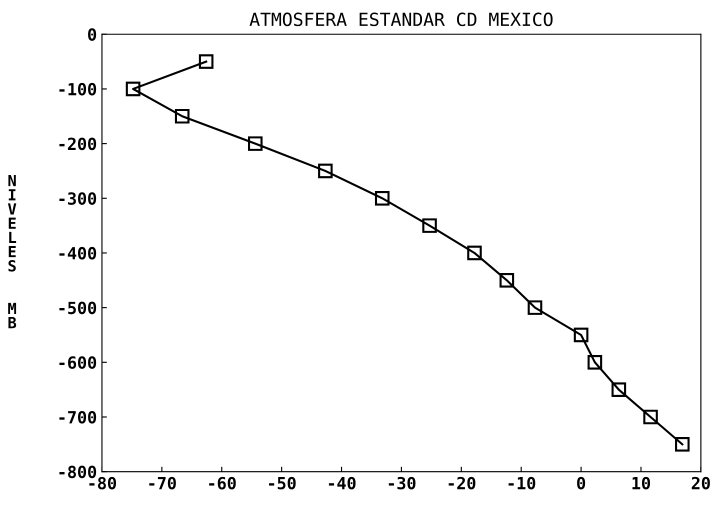 The width and height of the screenshot is (713, 527). I want to click on x-tick-label: -70, so click(162, 483).